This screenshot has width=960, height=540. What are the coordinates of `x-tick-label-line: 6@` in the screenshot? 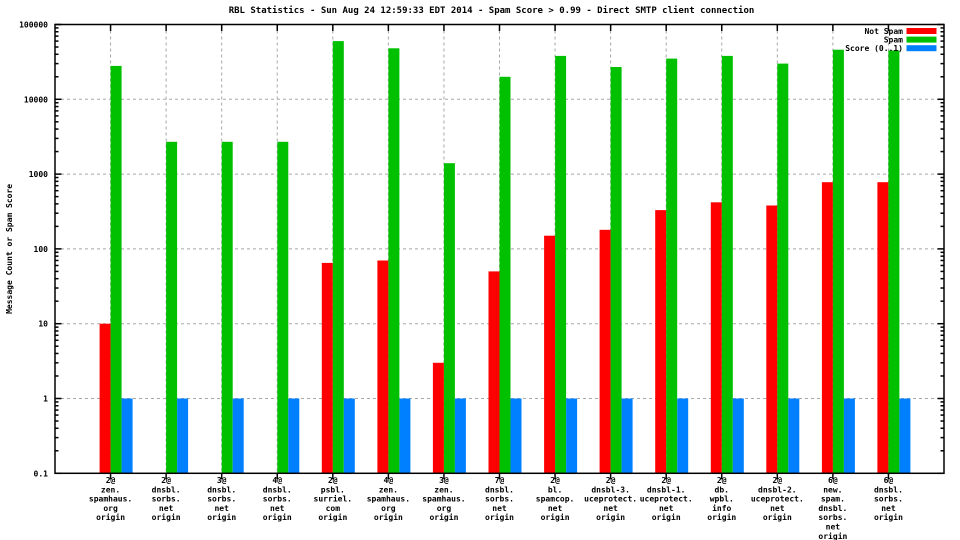 It's located at (889, 480).